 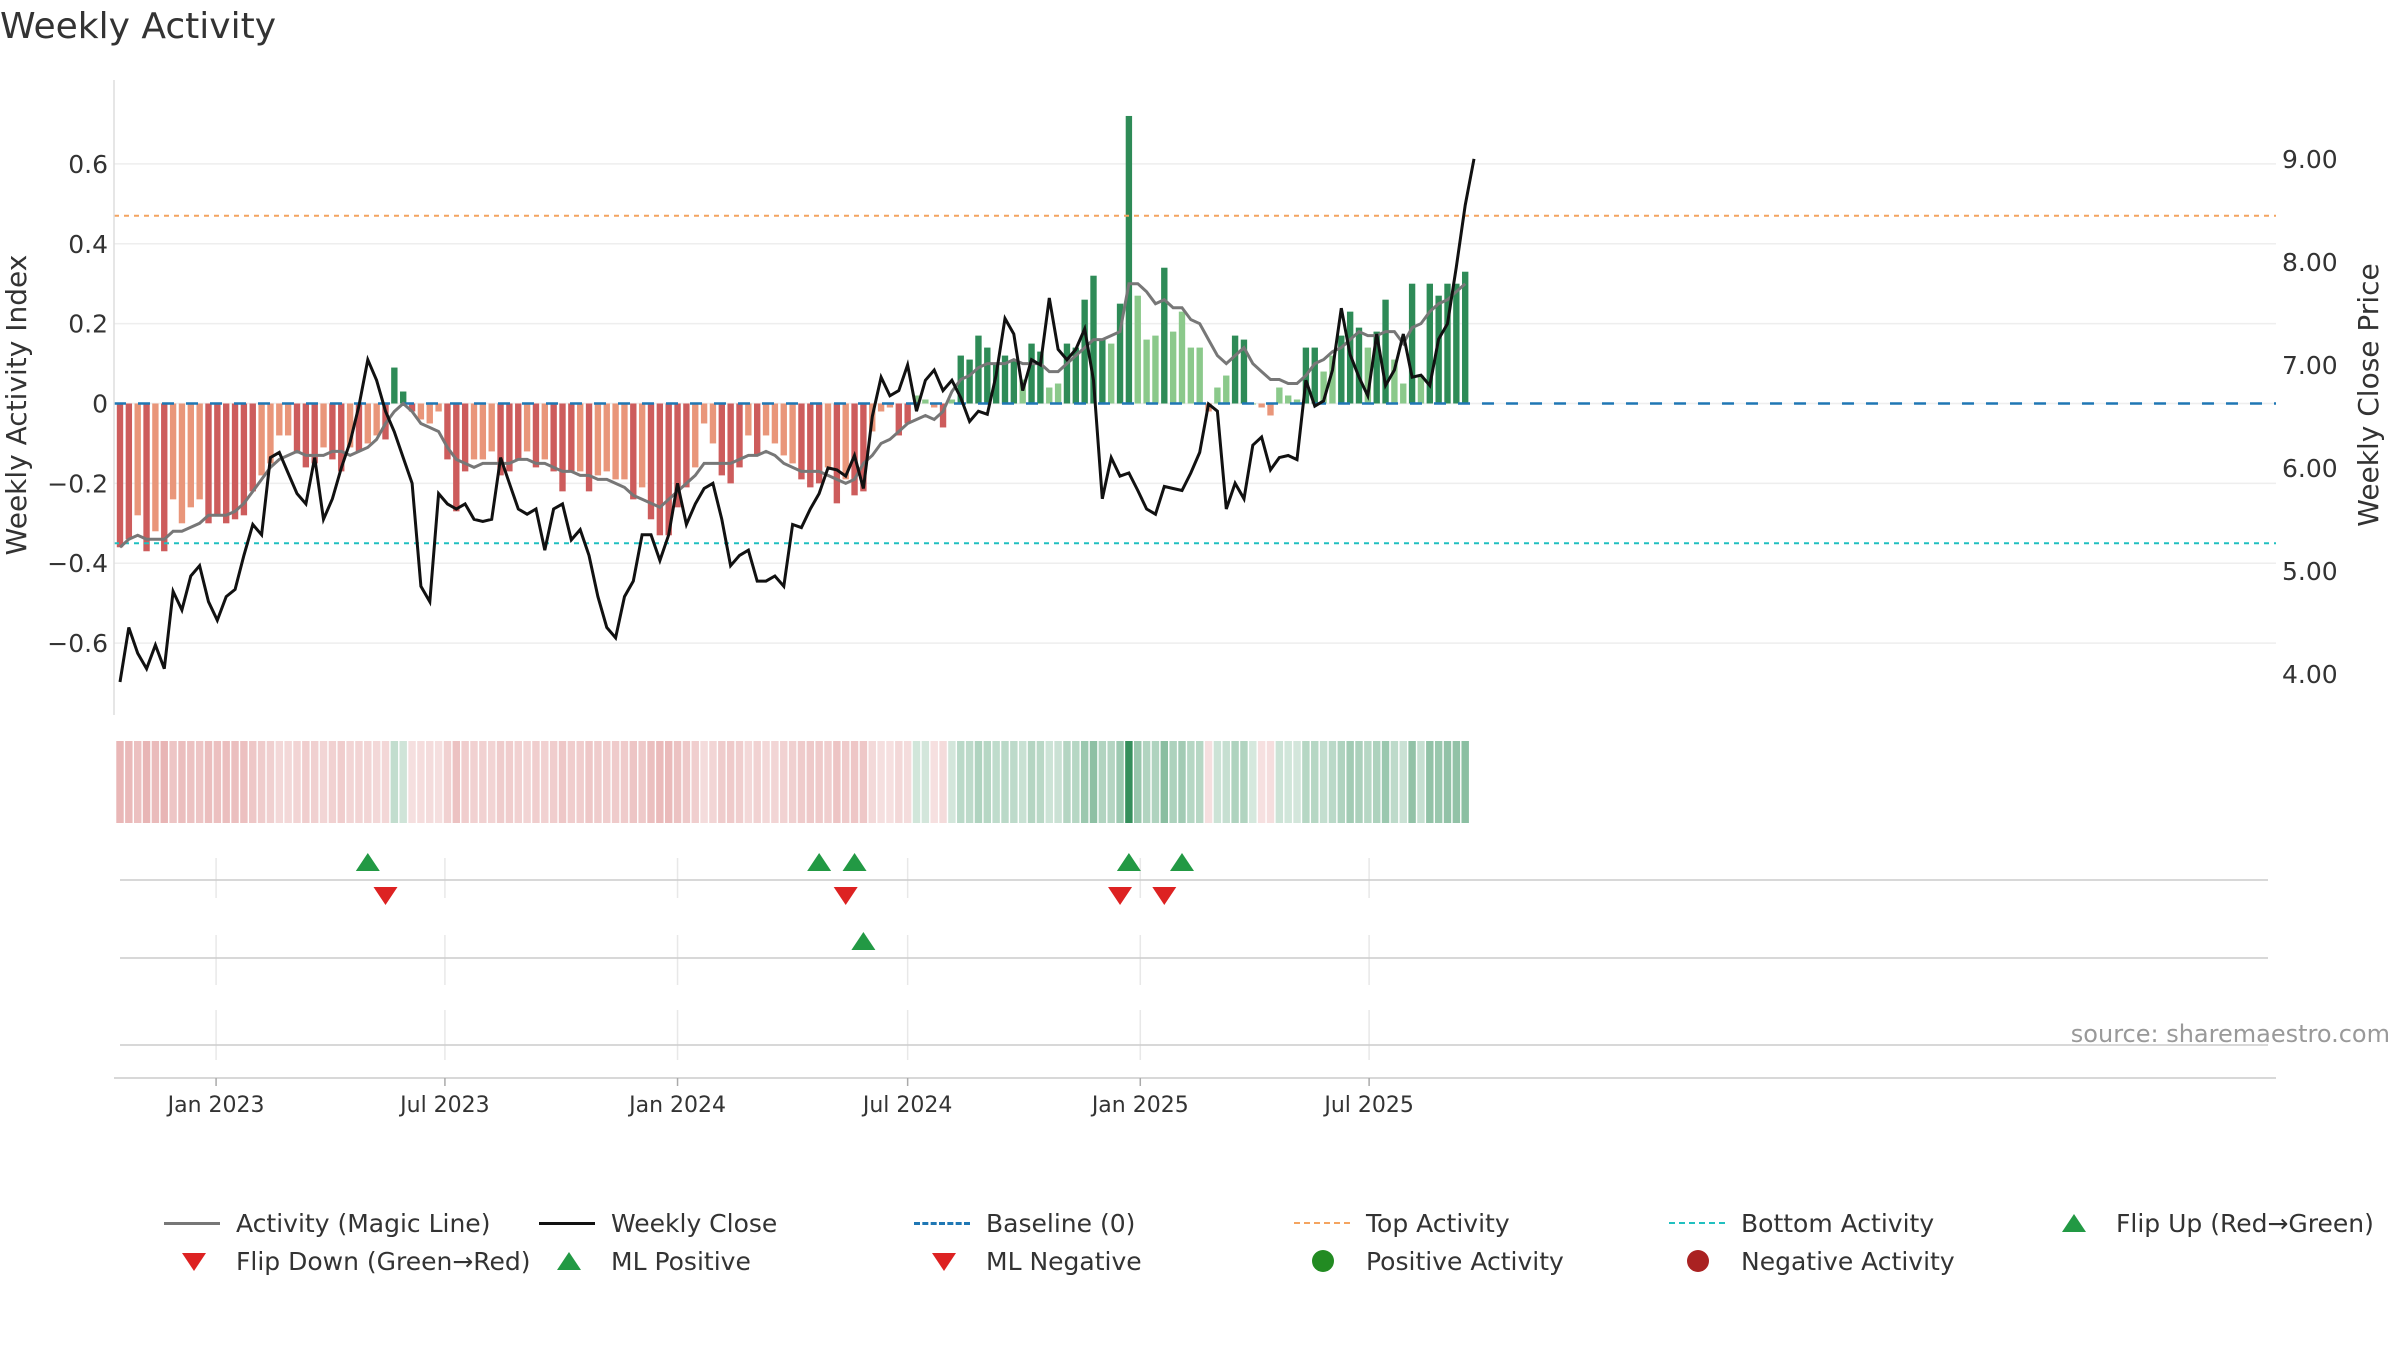 What do you see at coordinates (774, 901) in the screenshot?
I see `signal-markers` at bounding box center [774, 901].